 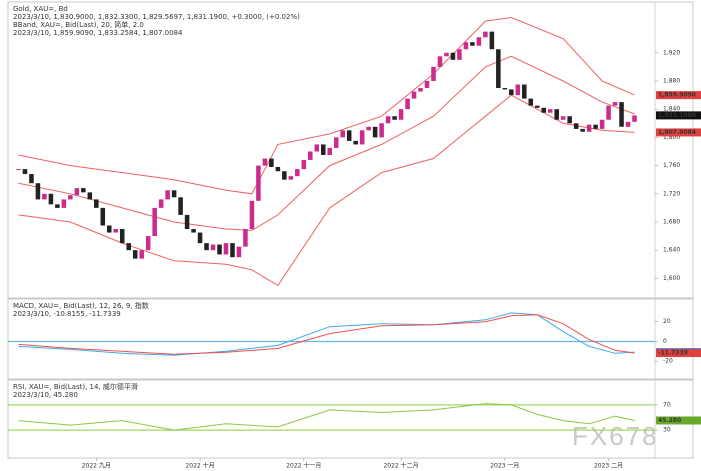 I want to click on panel-title: RSI, XAU=, Bid(Last), 14, 威尔德平滑, so click(x=75, y=386).